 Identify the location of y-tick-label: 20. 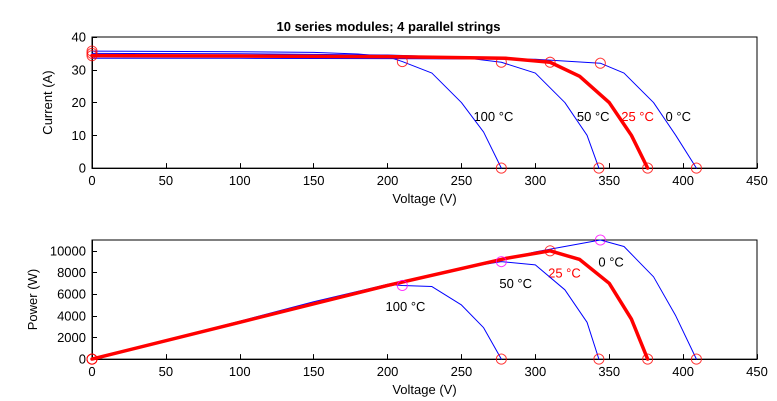
(79, 102).